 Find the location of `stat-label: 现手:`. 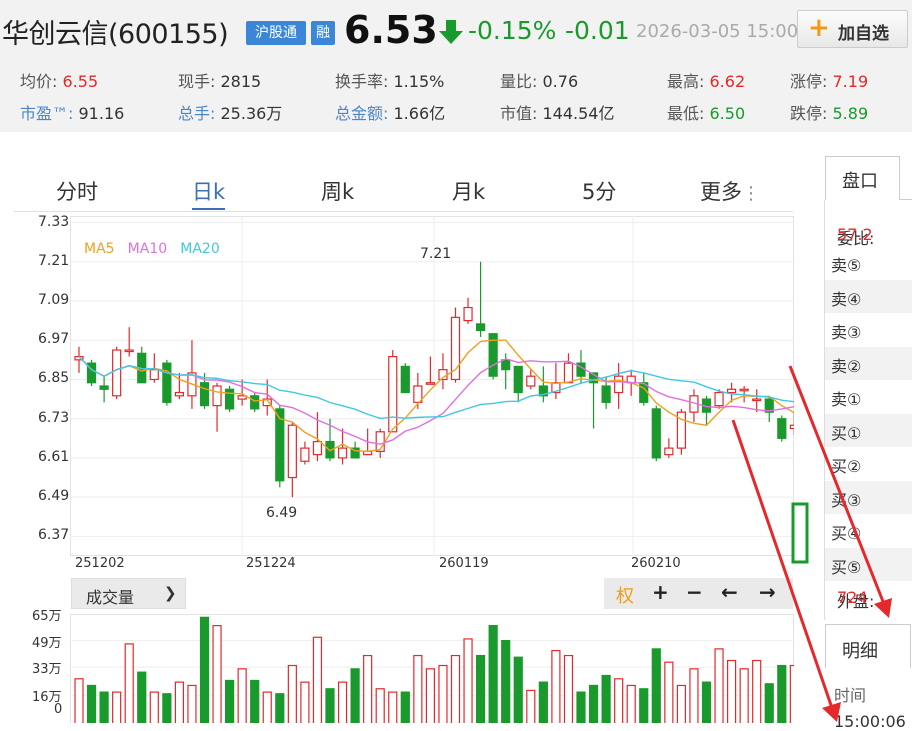

stat-label: 现手: is located at coordinates (197, 81).